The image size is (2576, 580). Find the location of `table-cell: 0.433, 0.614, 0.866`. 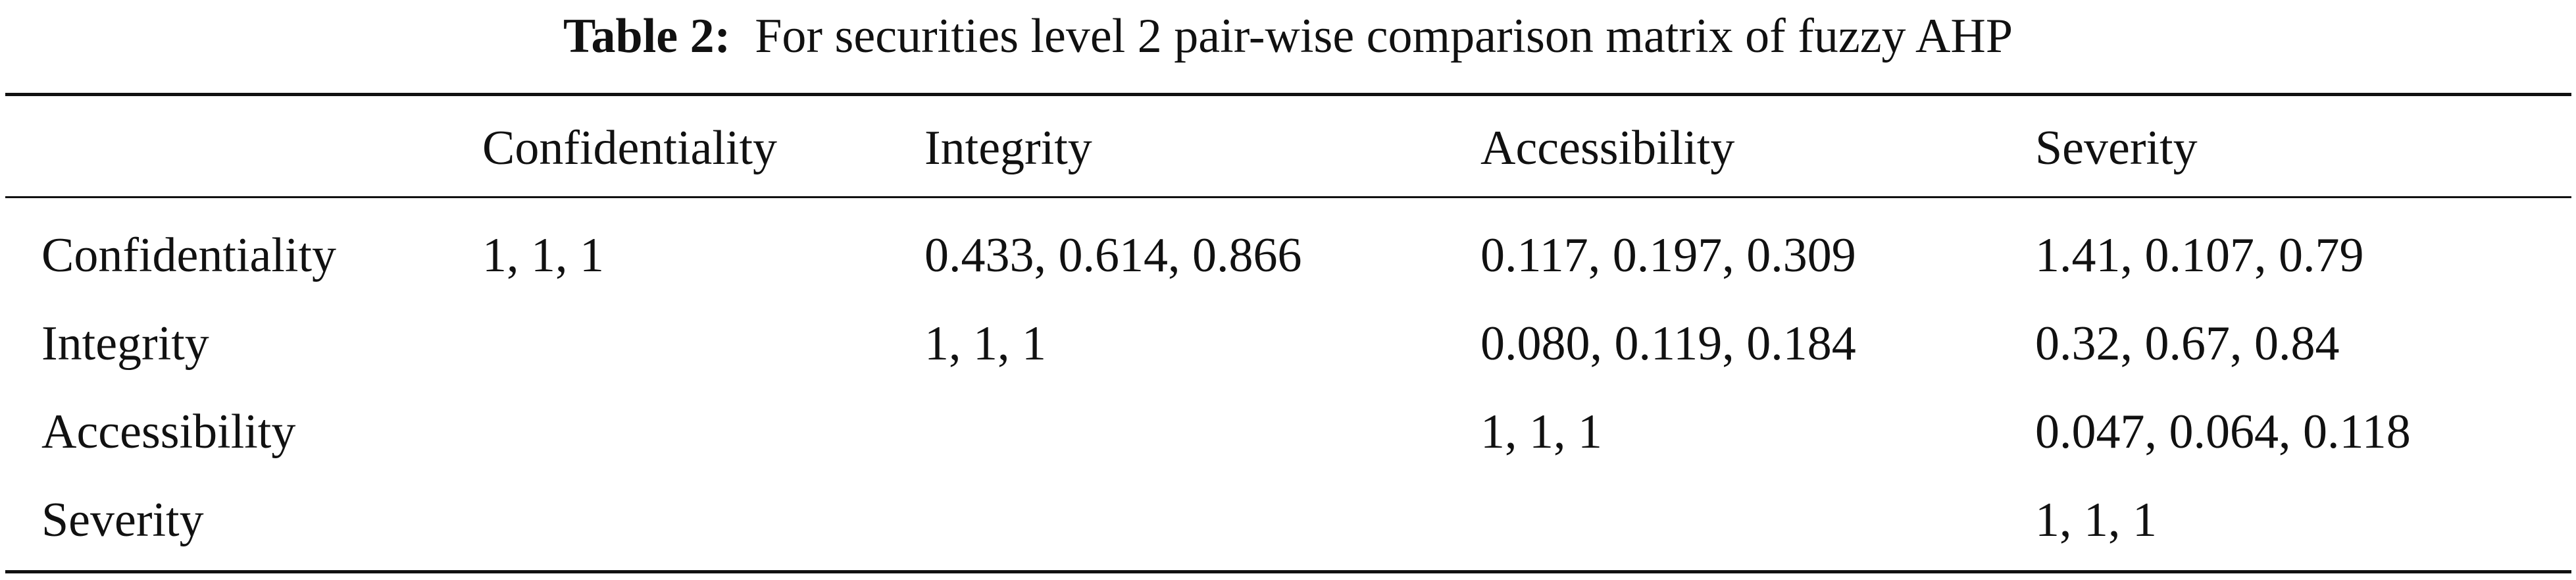

table-cell: 0.433, 0.614, 0.866 is located at coordinates (1113, 255).